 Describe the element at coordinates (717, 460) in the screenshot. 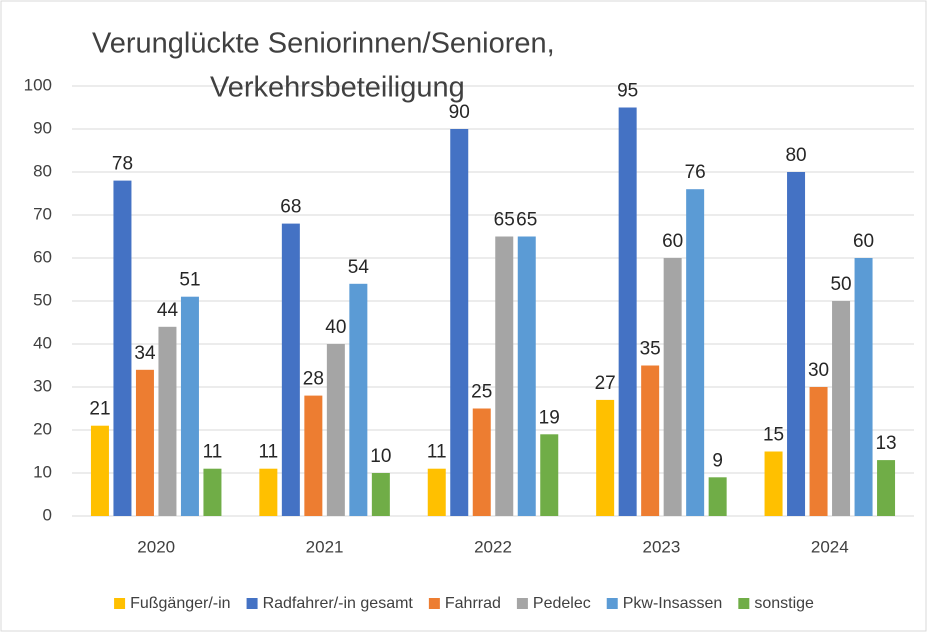

I see `data-label: 9` at that location.